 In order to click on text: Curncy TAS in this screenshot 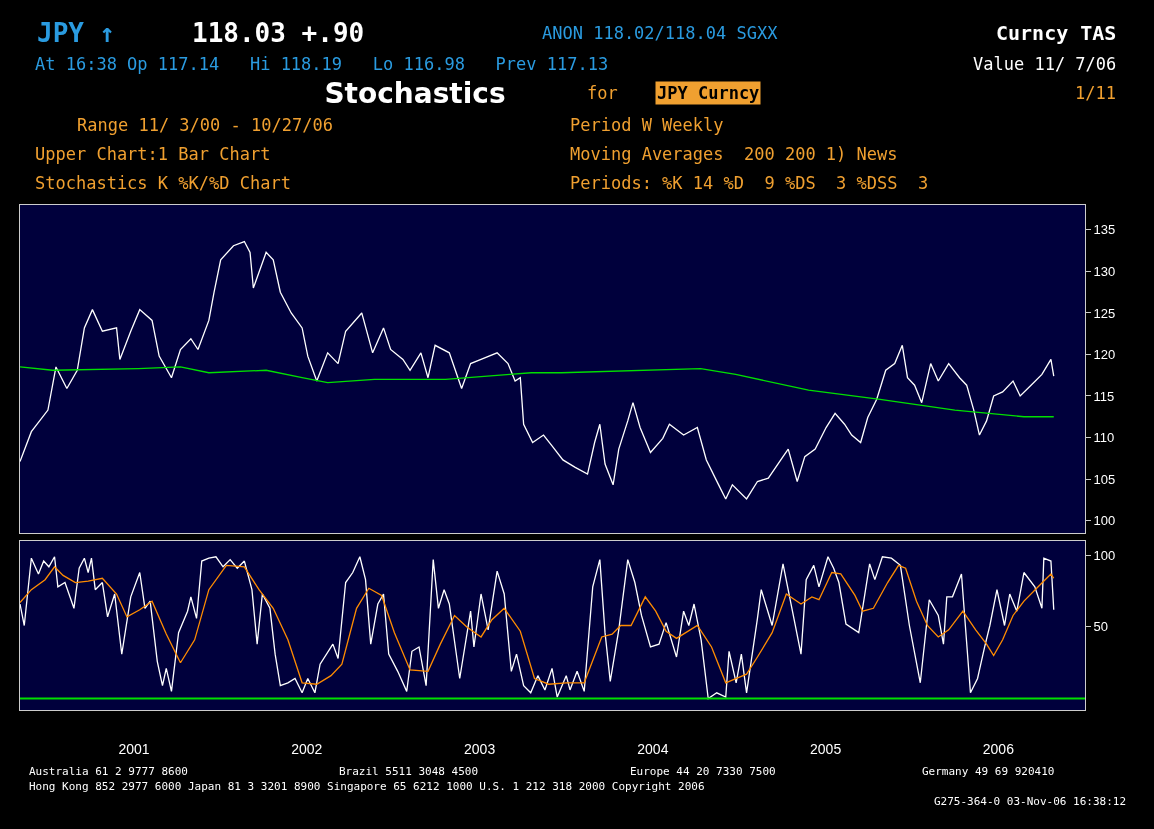, I will do `click(1056, 33)`.